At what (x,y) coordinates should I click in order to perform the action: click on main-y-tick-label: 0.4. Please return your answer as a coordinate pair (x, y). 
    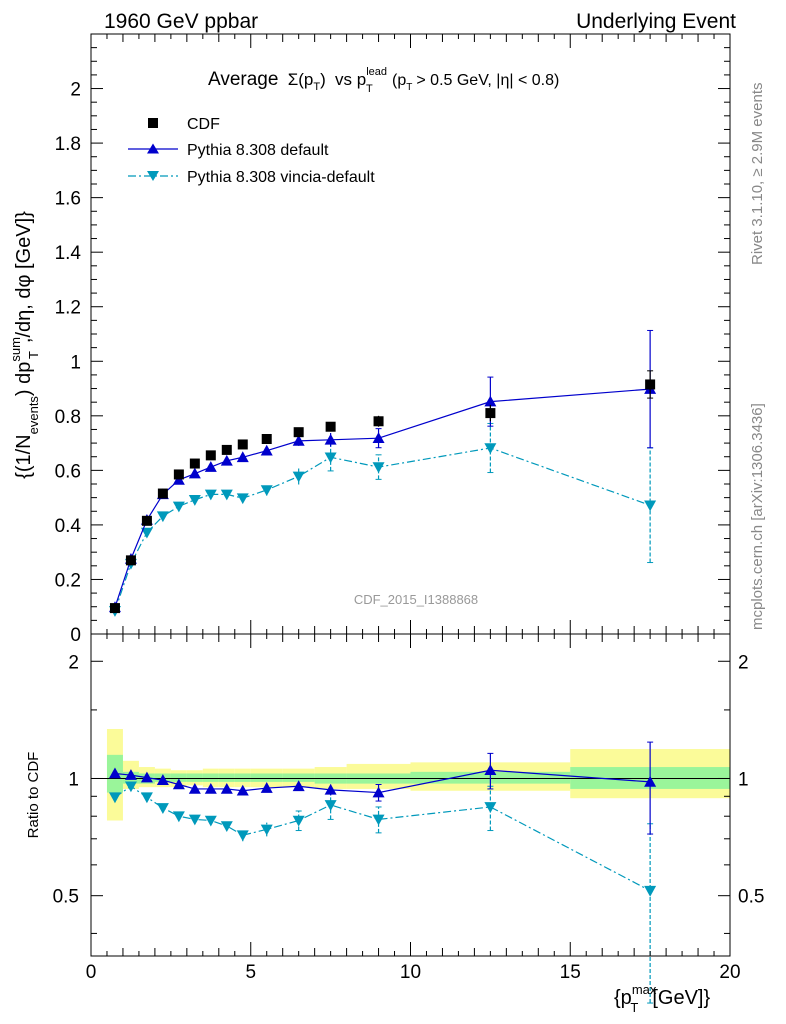
    Looking at the image, I should click on (68, 526).